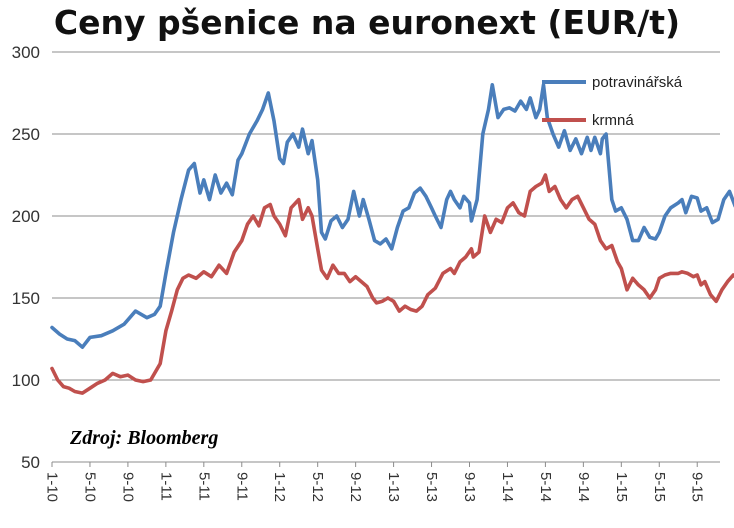 The height and width of the screenshot is (528, 734). What do you see at coordinates (431, 487) in the screenshot?
I see `x-tick-label: 5-13` at bounding box center [431, 487].